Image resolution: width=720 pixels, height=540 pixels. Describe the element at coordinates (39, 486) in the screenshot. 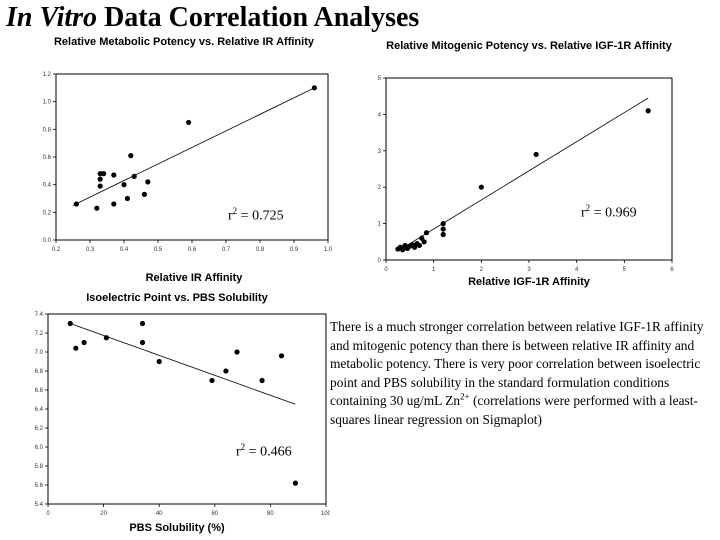

I see `y-tick-label: 5.6` at that location.